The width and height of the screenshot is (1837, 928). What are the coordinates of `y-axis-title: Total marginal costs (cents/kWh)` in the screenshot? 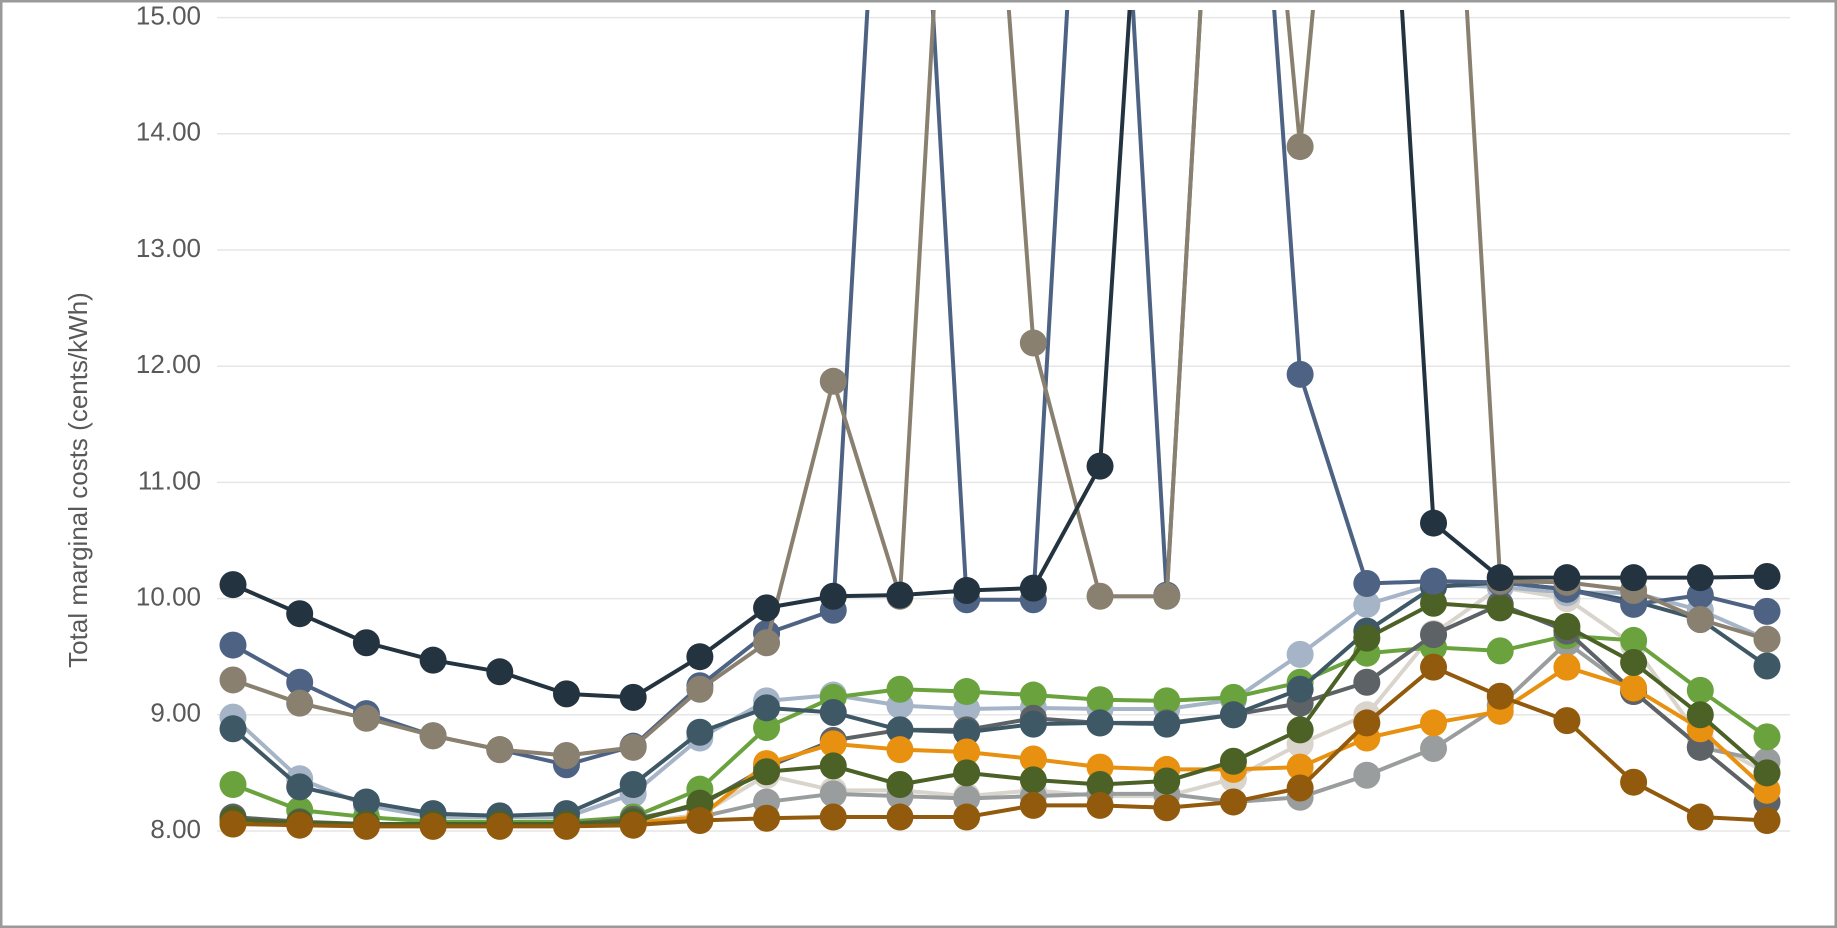 It's located at (78, 480).